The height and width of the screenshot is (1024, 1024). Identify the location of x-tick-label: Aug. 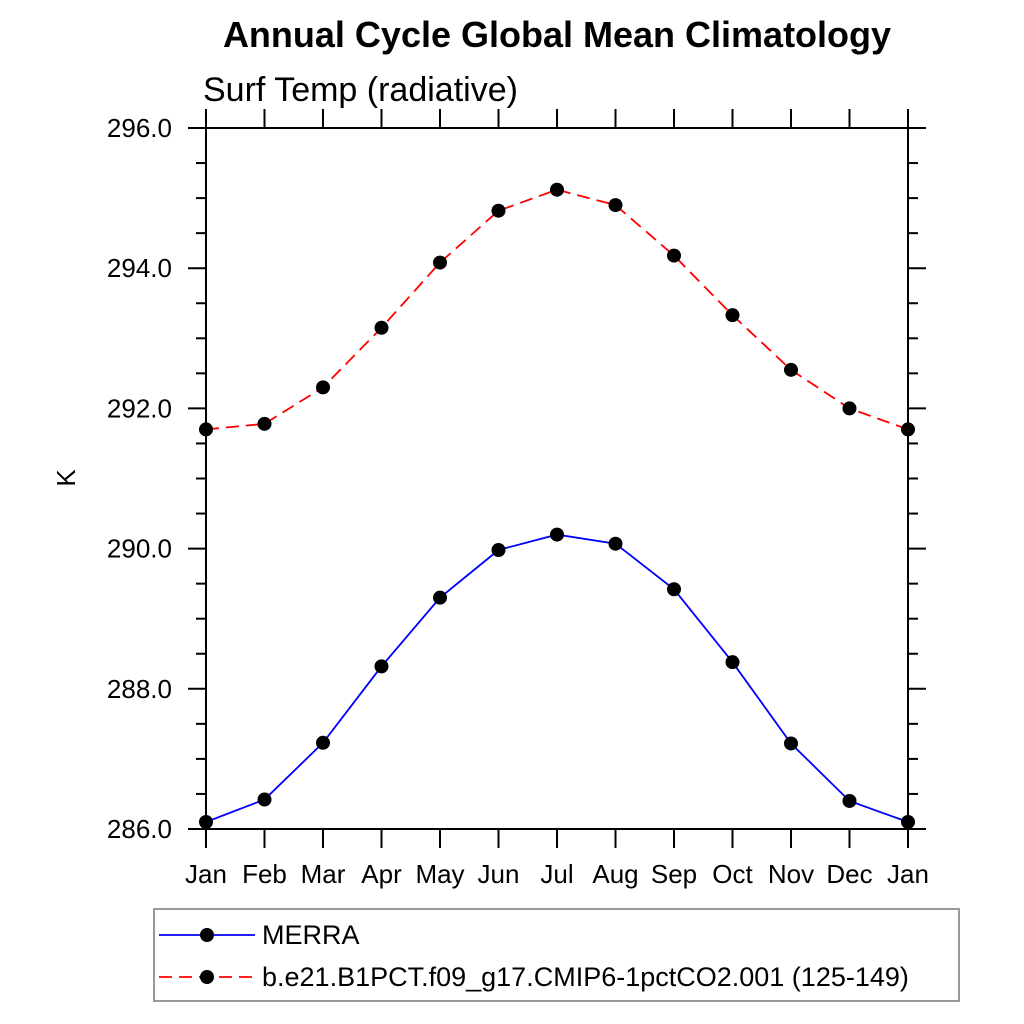
(615, 874).